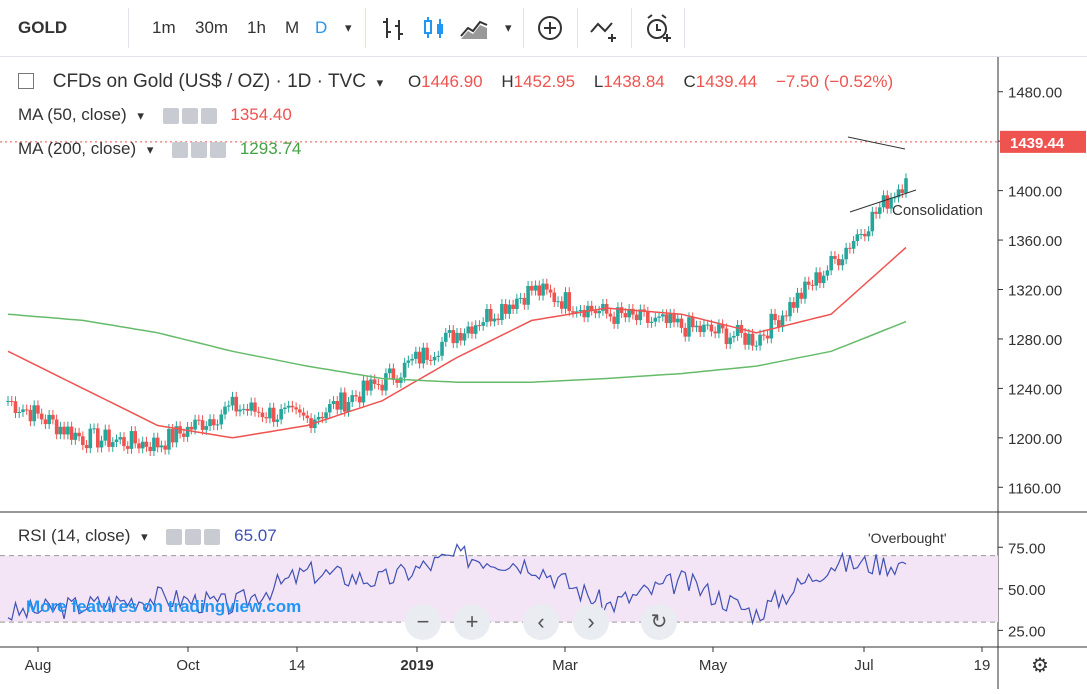 The image size is (1087, 694). I want to click on symbol-label: GOLD, so click(43, 27).